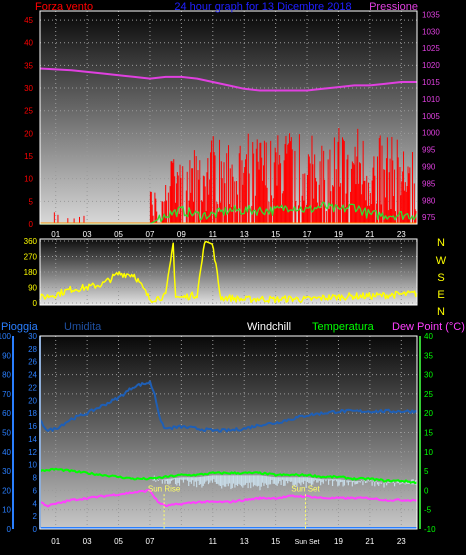 This screenshot has height=555, width=466. I want to click on wind-left-tick: 10, so click(28, 179).